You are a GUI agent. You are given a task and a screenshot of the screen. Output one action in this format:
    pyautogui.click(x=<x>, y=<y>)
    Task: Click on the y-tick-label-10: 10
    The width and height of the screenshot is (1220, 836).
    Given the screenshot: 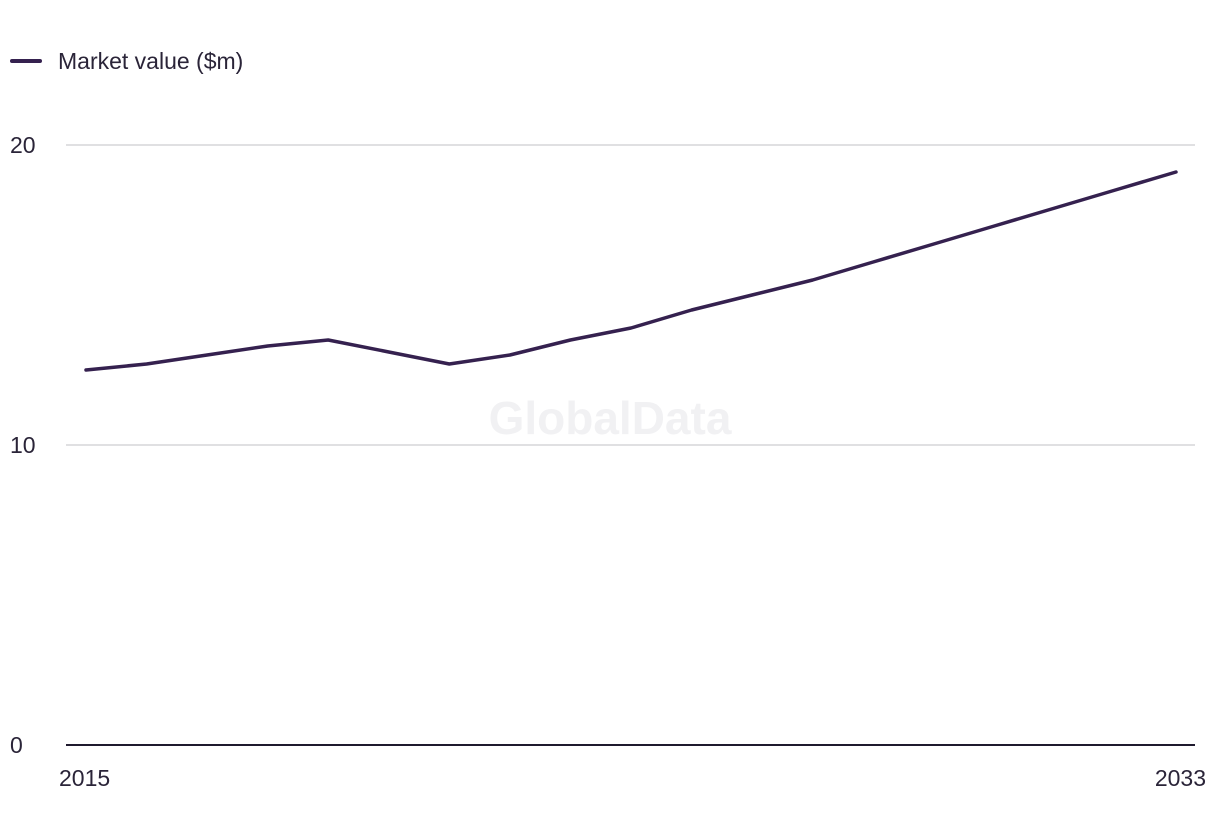 What is the action you would take?
    pyautogui.click(x=23, y=445)
    